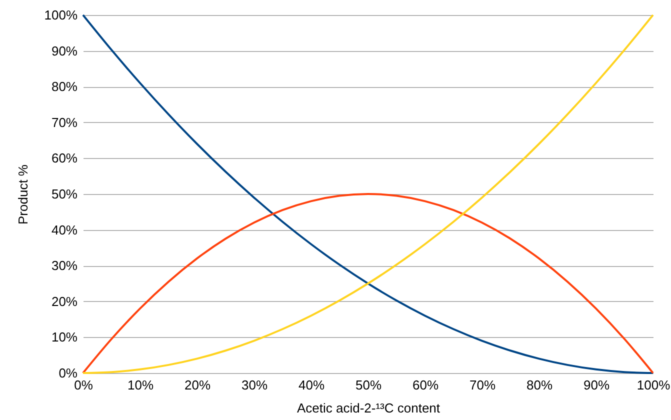 This screenshot has height=420, width=671. I want to click on x-tick-label: 60%, so click(425, 385).